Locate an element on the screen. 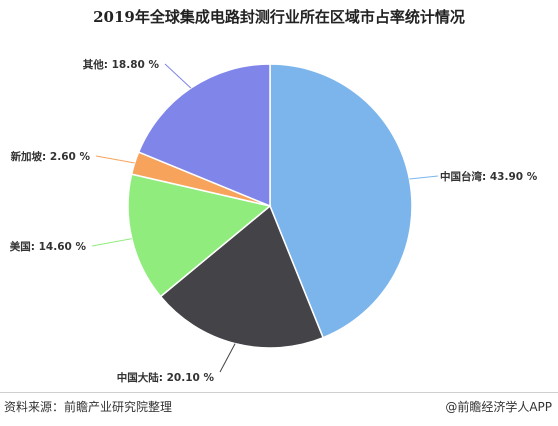 This screenshot has width=558, height=426. slice-label-0: 中国台湾: 43.90 % is located at coordinates (489, 176).